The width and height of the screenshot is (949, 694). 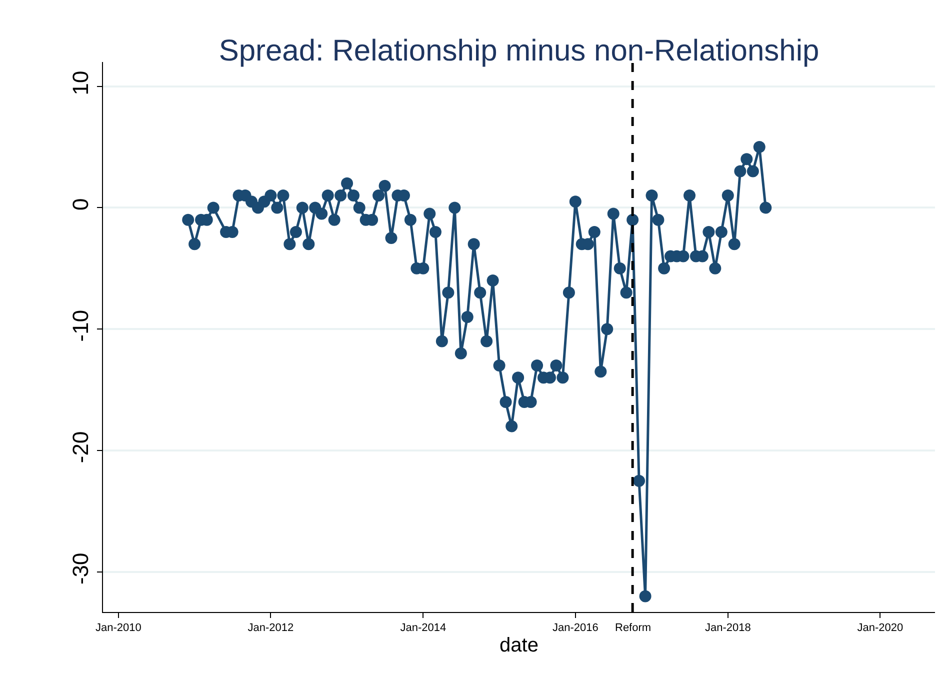 I want to click on y-tick-label: -20, so click(x=81, y=447).